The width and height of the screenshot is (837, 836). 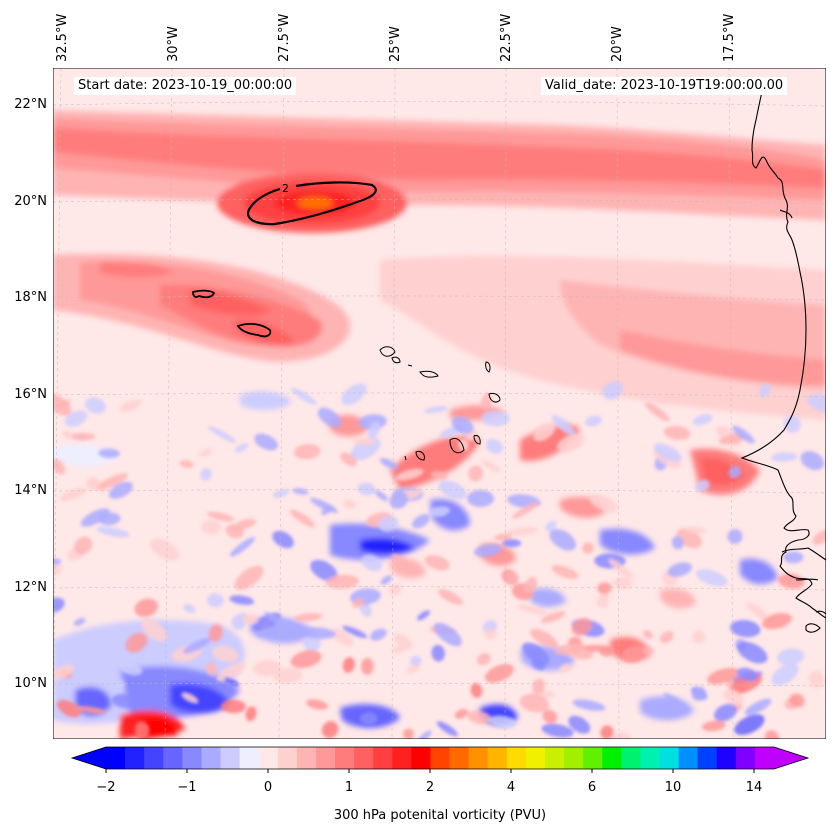 What do you see at coordinates (791, 758) in the screenshot?
I see `colorbar-arrow-right` at bounding box center [791, 758].